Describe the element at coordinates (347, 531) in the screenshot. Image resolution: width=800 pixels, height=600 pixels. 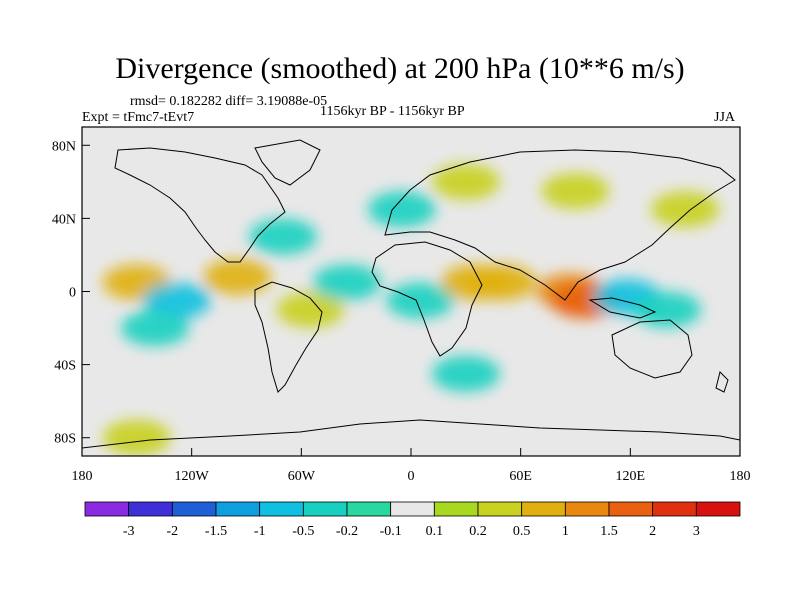
I see `colorbar-label: -0.2` at that location.